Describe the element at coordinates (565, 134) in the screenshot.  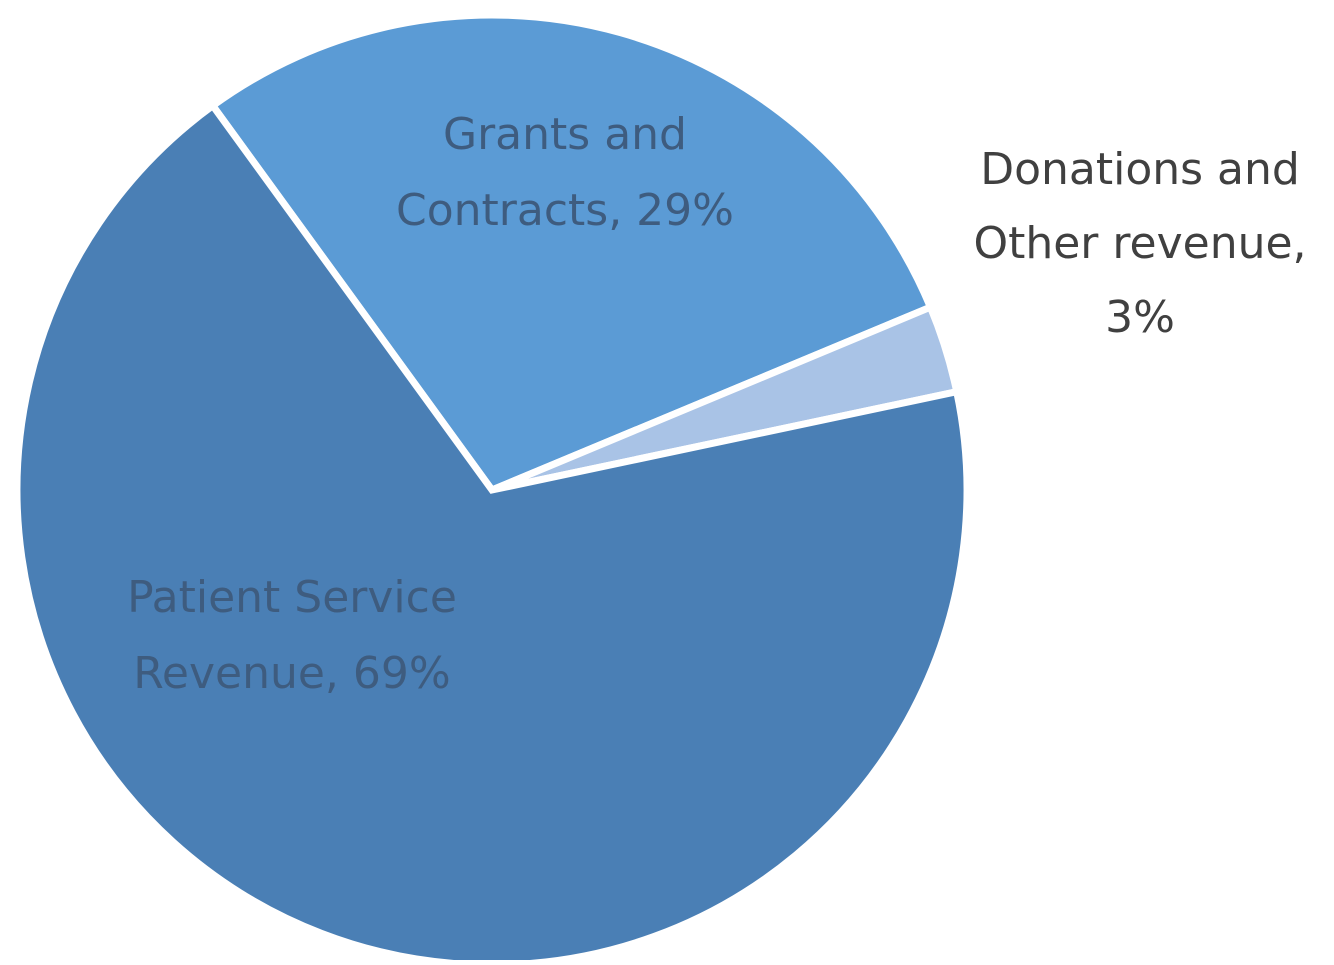
I see `data-label-line: Grants and` at that location.